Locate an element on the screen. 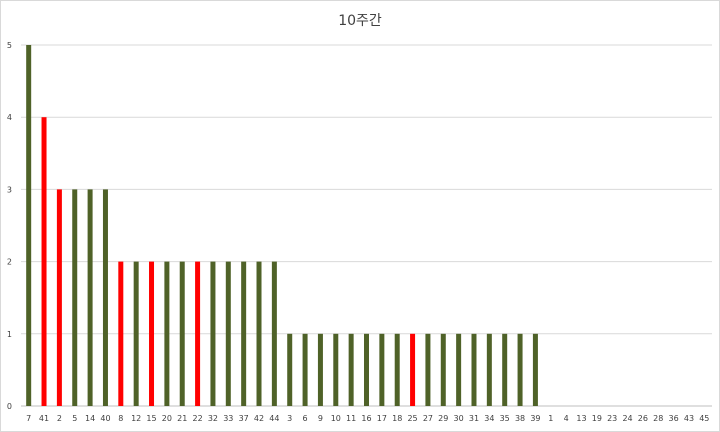 Image resolution: width=720 pixels, height=432 pixels. x-tick-label: 11 is located at coordinates (351, 418).